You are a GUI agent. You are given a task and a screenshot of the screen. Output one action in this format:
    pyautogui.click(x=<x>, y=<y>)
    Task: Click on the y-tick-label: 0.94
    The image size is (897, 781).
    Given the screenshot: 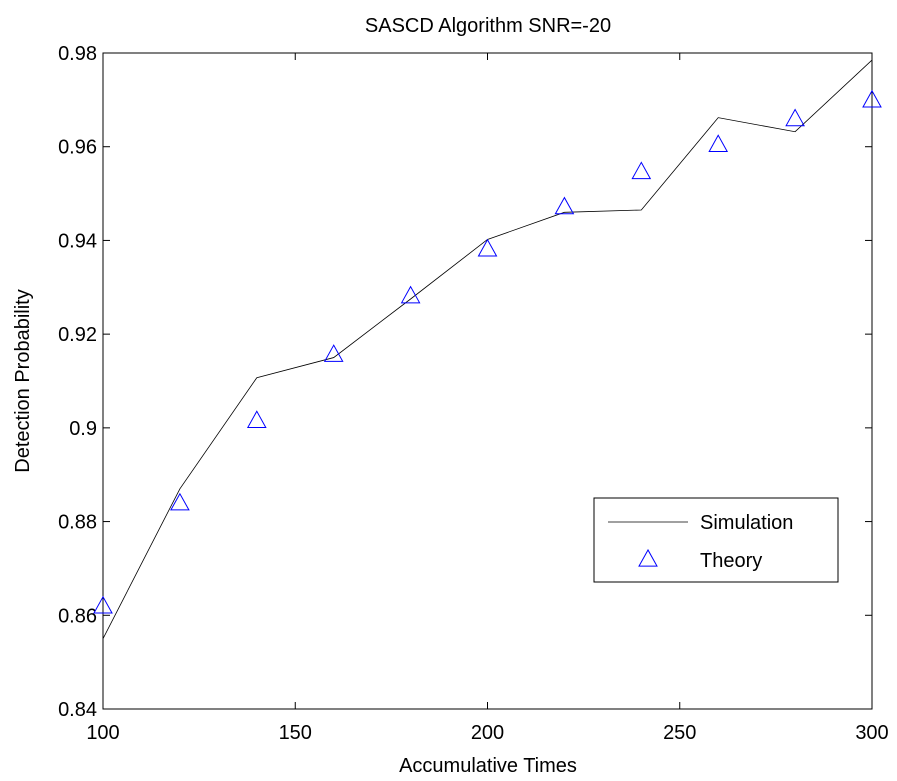 What is the action you would take?
    pyautogui.click(x=77, y=241)
    